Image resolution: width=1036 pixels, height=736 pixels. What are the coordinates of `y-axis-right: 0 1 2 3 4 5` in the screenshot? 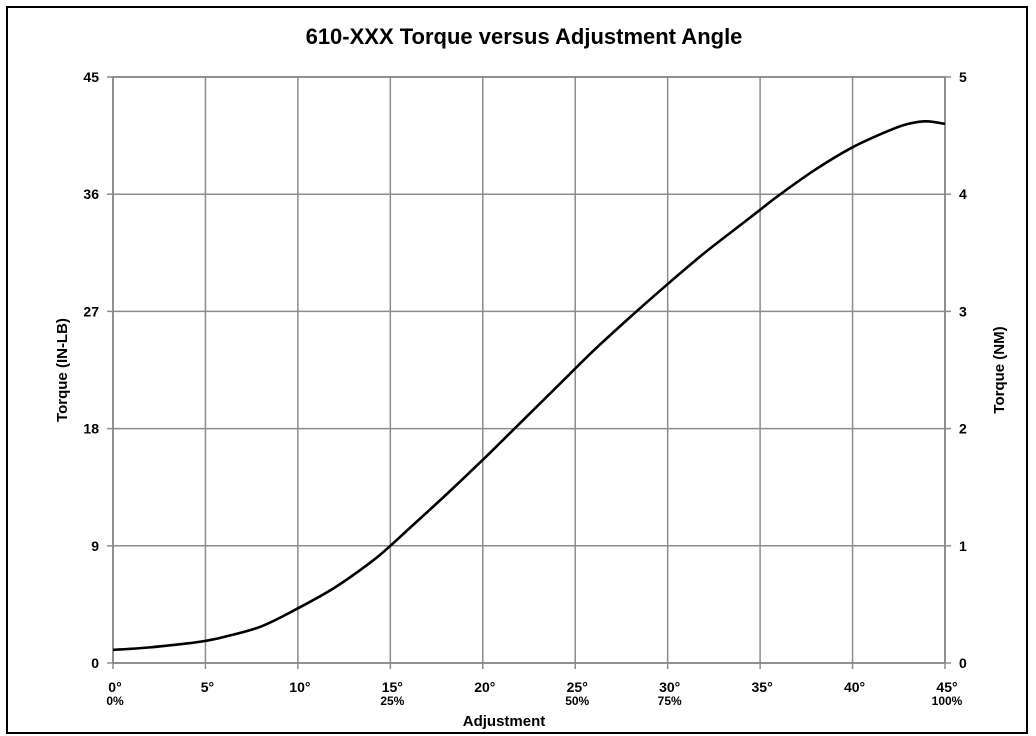 It's located at (956, 370).